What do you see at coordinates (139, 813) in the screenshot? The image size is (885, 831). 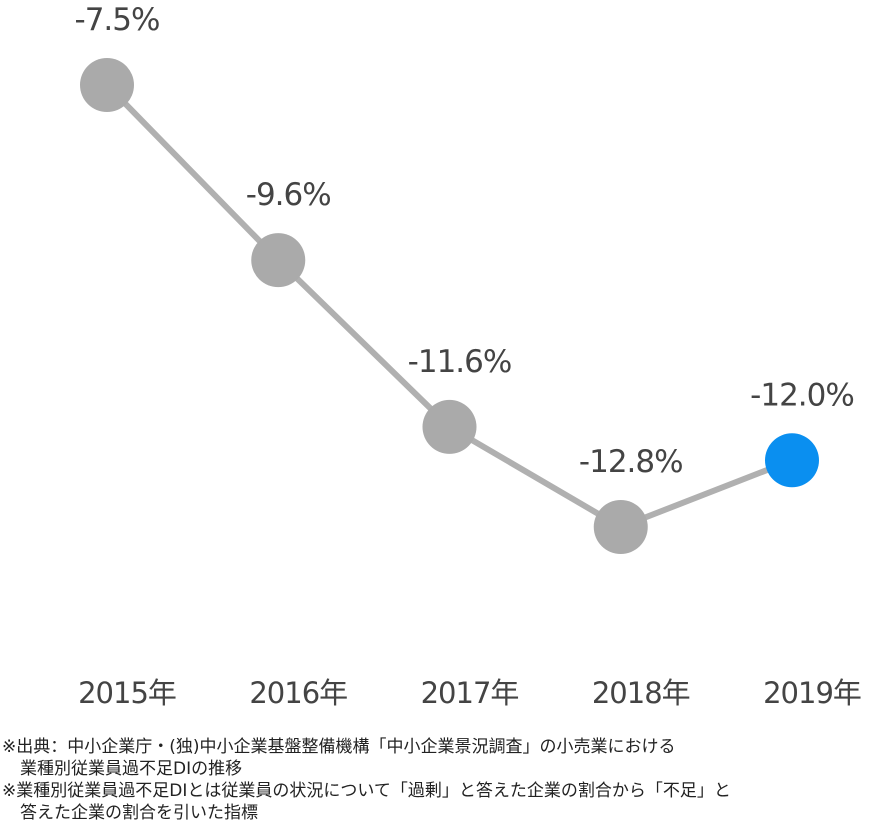 I see `note: 答えた企業の割合を引いた指標` at bounding box center [139, 813].